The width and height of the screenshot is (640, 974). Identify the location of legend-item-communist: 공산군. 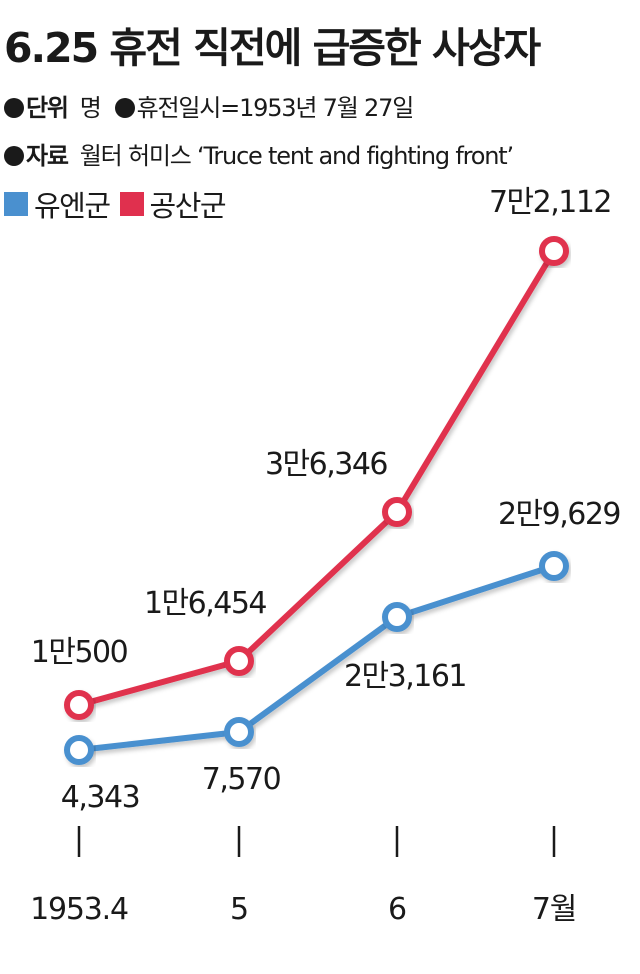
(173, 204).